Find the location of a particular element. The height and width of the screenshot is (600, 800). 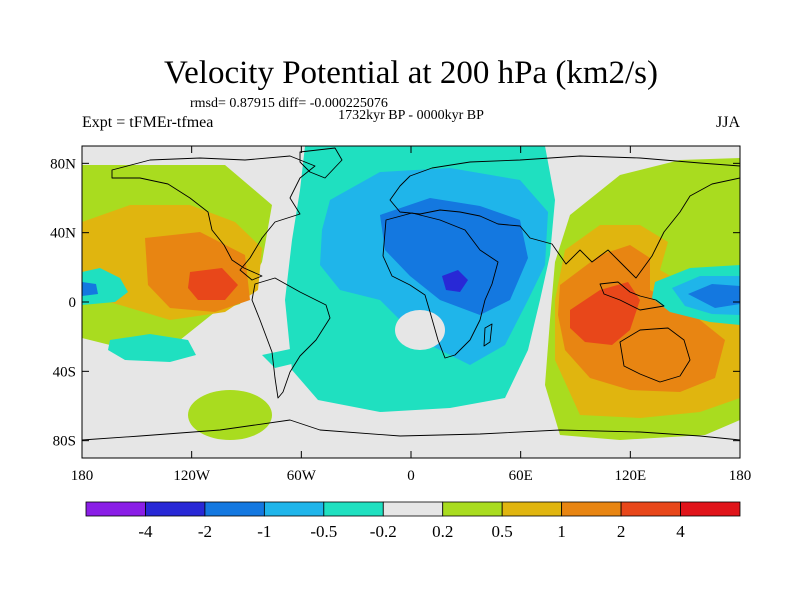

negative-contour-africa-core is located at coordinates (455, 281).